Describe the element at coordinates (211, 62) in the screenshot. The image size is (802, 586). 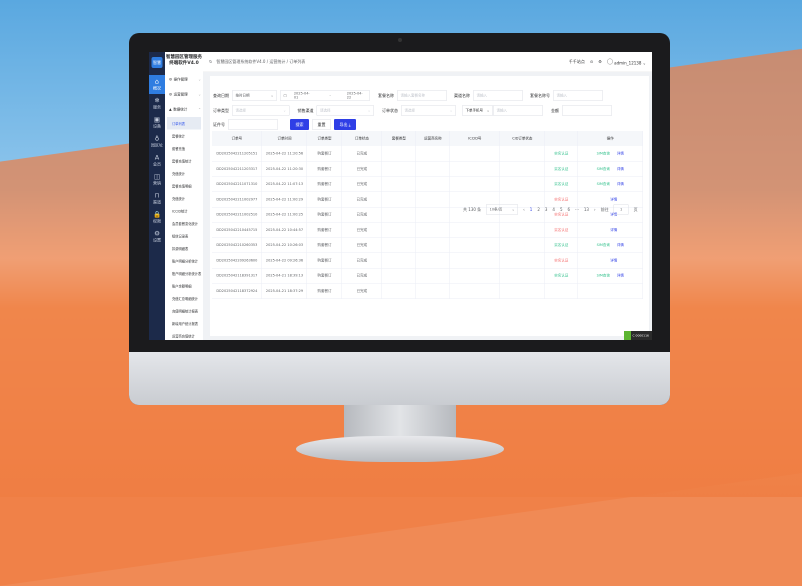
I see `refresh-icon: ↻` at that location.